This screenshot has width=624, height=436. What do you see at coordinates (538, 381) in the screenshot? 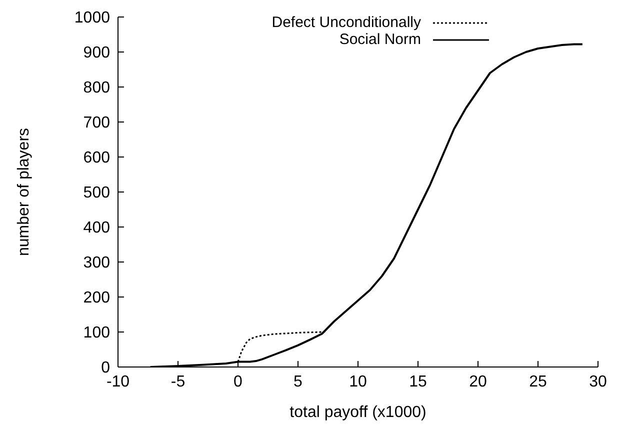
I see `x-tick-label: 25` at bounding box center [538, 381].